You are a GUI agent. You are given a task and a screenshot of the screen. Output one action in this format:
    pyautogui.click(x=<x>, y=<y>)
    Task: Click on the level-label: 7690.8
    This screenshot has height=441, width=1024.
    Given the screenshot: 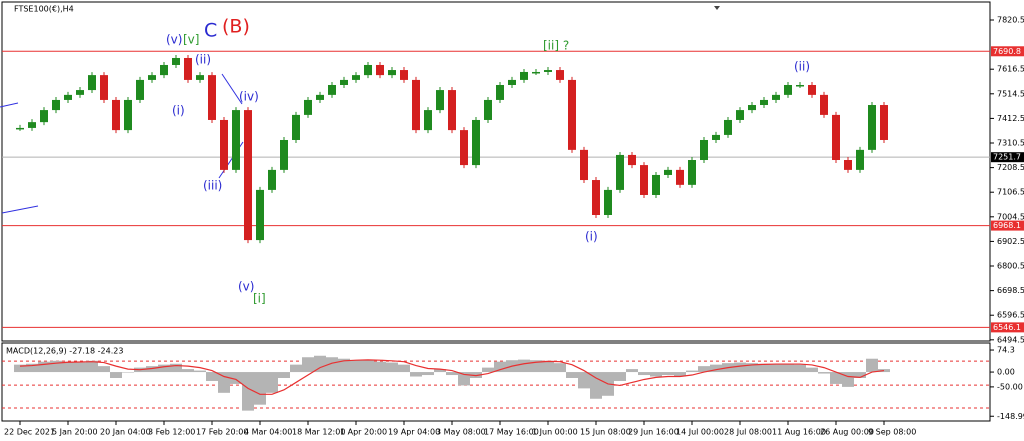 What is the action you would take?
    pyautogui.click(x=1007, y=51)
    